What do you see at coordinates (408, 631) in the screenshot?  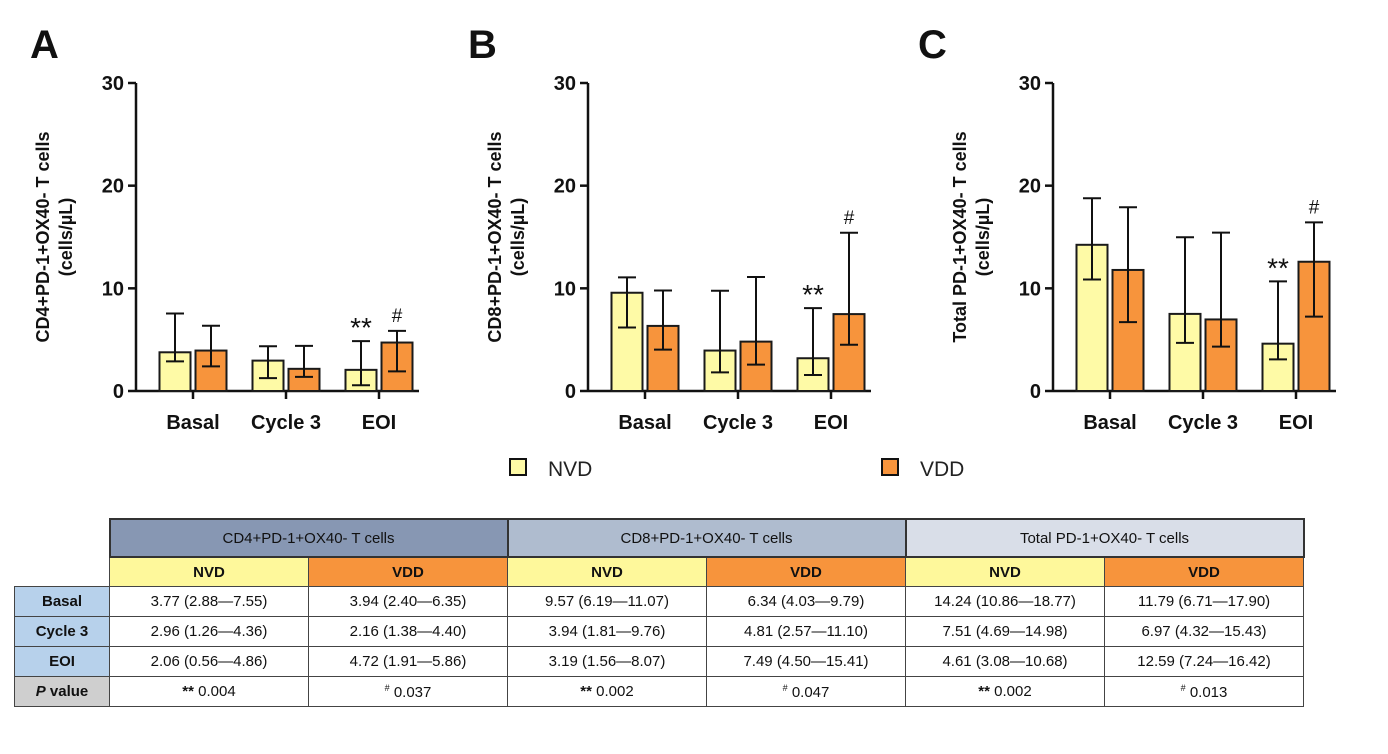 I see `table-cell: 2.16 (1.38—4.40)` at bounding box center [408, 631].